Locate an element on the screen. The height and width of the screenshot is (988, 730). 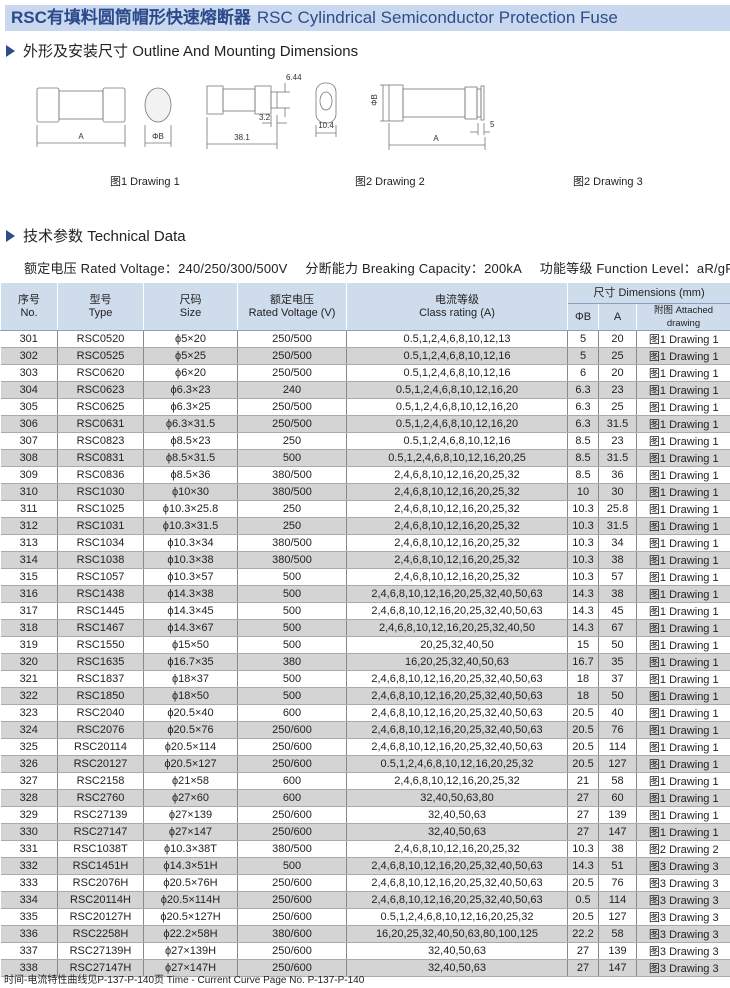
cell-no: 320 is located at coordinates (29, 662).